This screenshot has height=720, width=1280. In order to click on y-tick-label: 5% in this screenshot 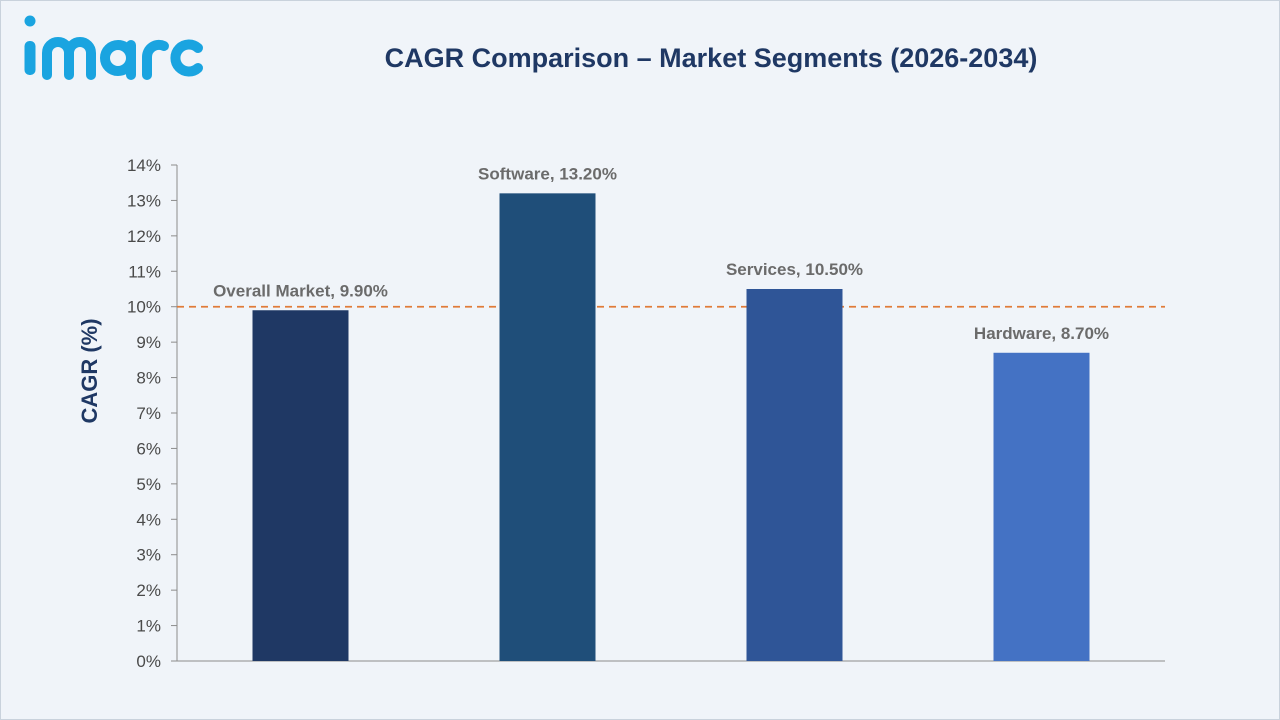, I will do `click(148, 484)`.